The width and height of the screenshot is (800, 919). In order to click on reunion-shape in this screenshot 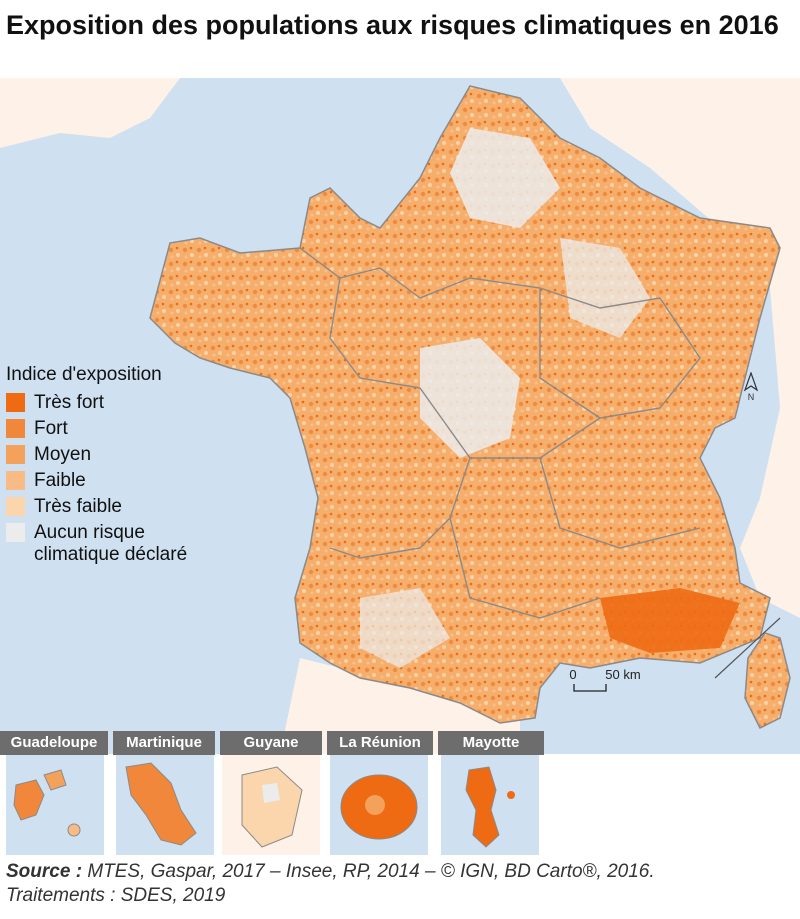, I will do `click(379, 807)`.